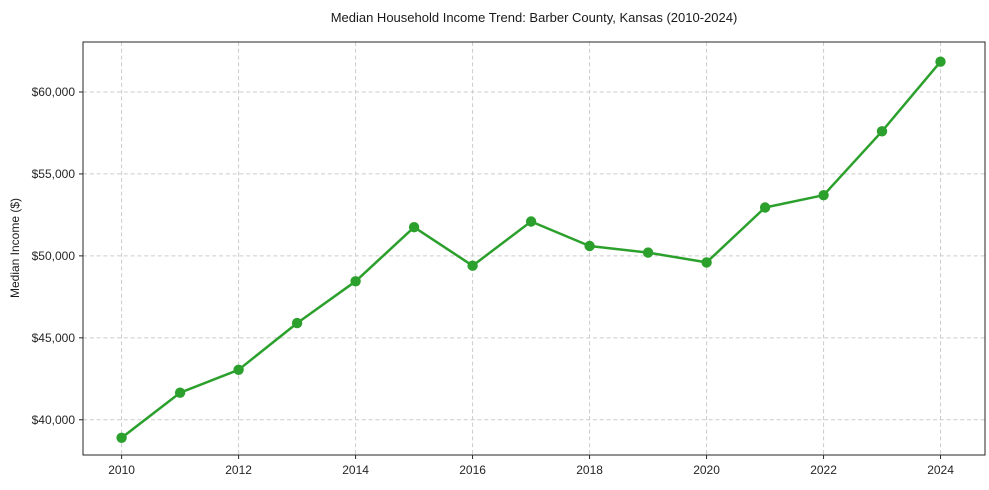  I want to click on data-point-2010, so click(121, 437).